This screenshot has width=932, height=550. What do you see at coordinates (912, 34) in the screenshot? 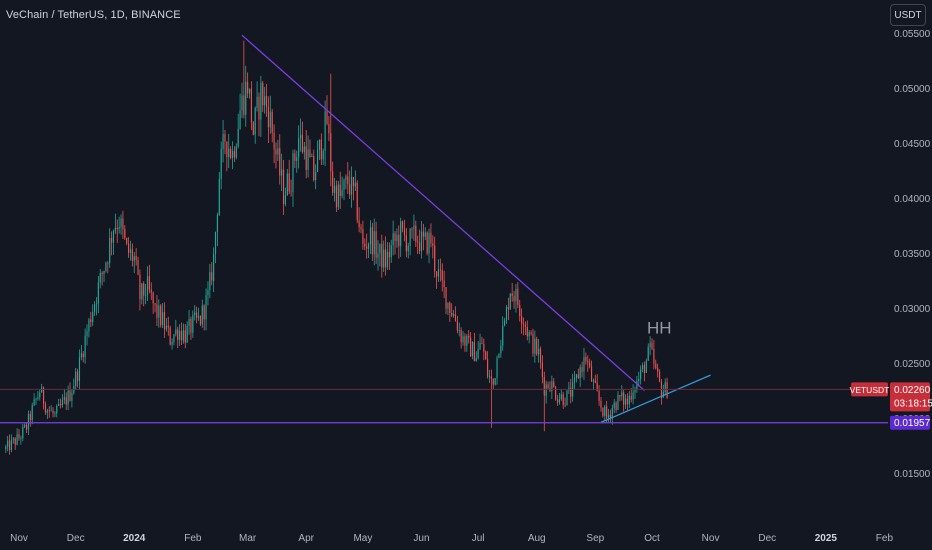
I see `y-tick-label: 0.05500` at bounding box center [912, 34].